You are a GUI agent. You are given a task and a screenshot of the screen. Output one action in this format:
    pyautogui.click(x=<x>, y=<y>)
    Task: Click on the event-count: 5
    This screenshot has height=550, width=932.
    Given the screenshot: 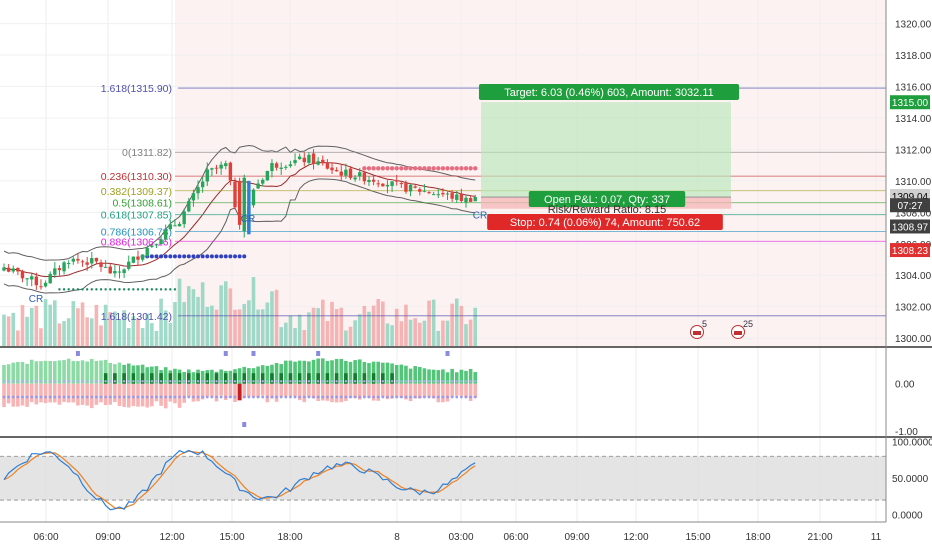 What is the action you would take?
    pyautogui.click(x=704, y=324)
    